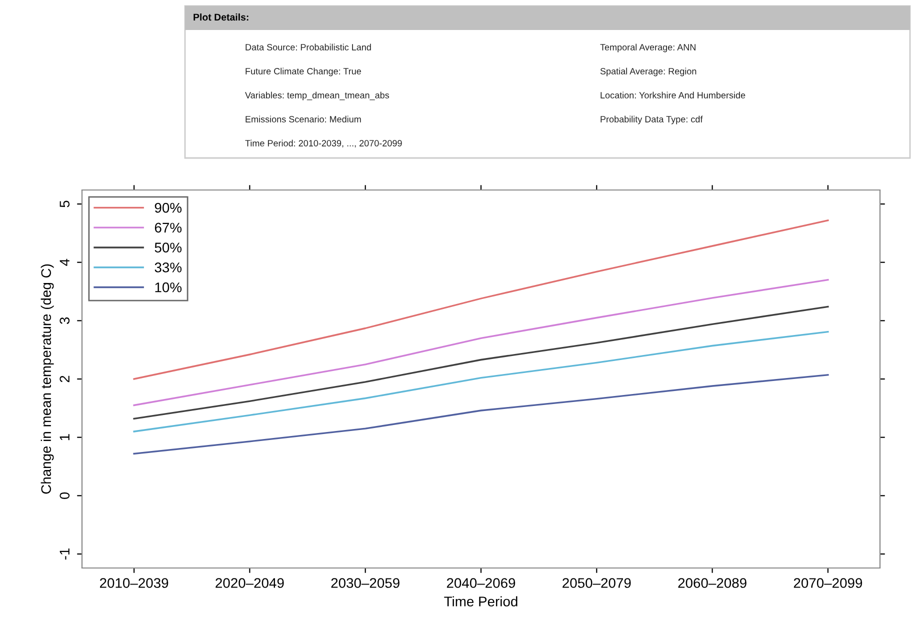 This screenshot has height=632, width=916. I want to click on legend-label: 67%, so click(168, 227).